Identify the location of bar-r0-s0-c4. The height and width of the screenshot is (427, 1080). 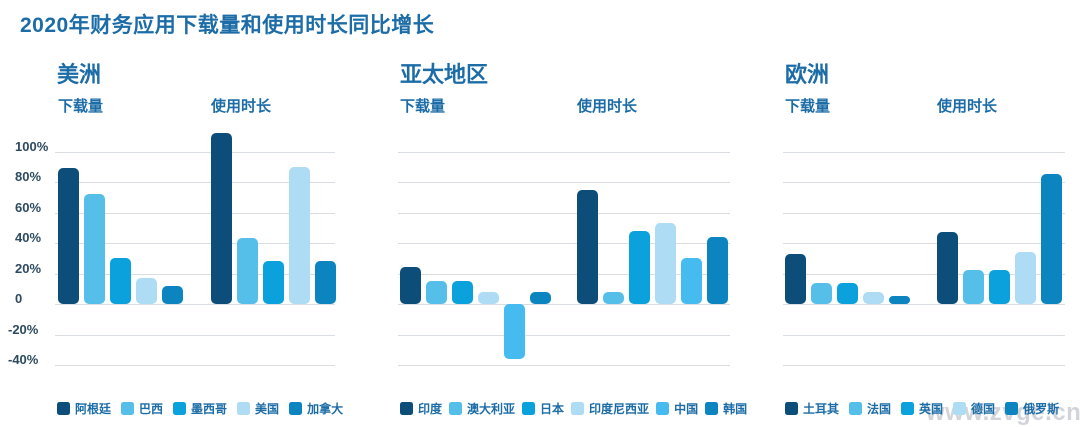
(172, 294).